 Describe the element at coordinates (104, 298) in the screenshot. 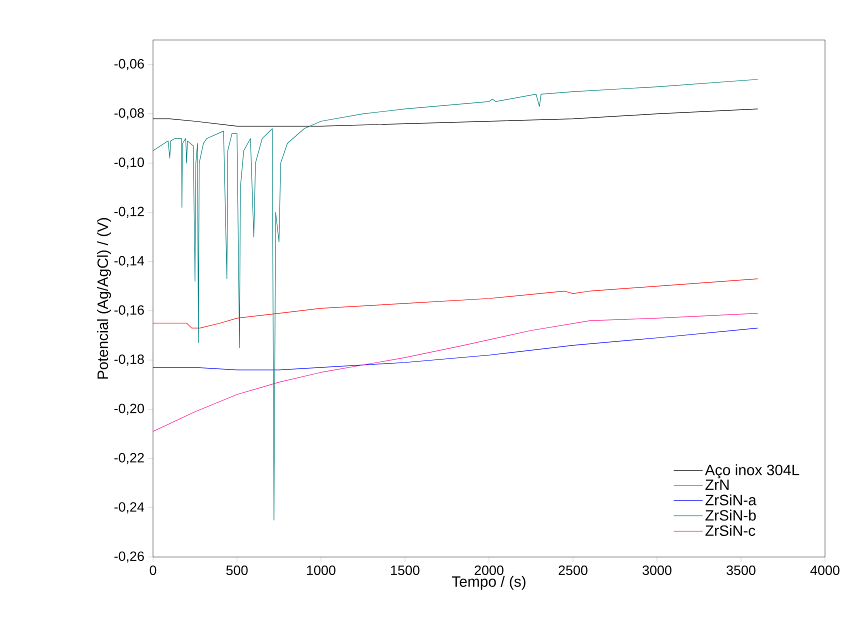

I see `y-axis-title: Potencial (Ag/AgCl) / (V)` at that location.